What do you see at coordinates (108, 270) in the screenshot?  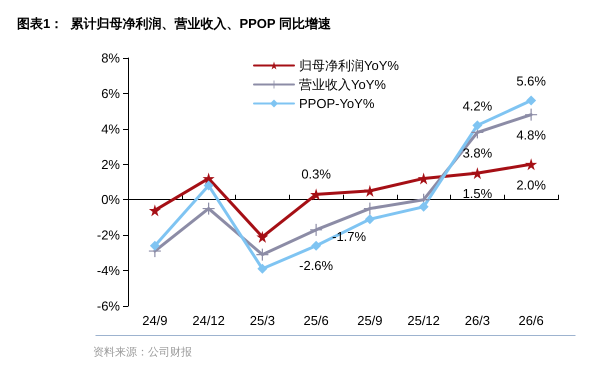 I see `y-tick-label: -4%` at bounding box center [108, 270].